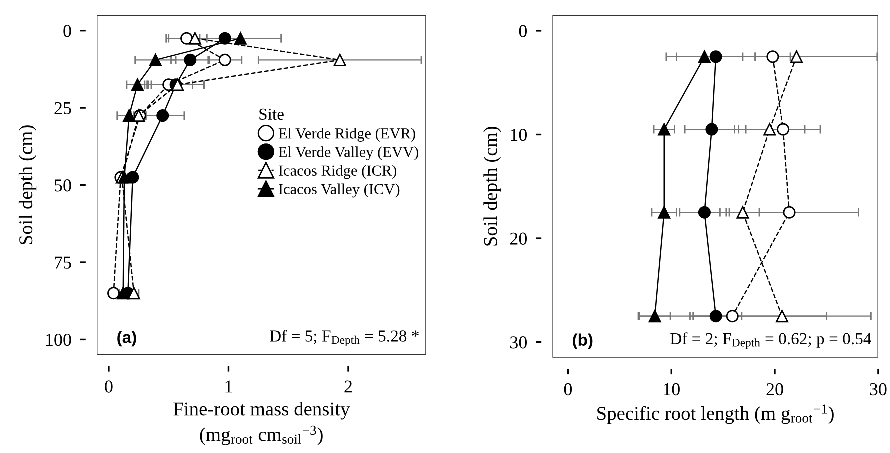  Describe the element at coordinates (518, 342) in the screenshot. I see `y-tick-label: 30` at that location.